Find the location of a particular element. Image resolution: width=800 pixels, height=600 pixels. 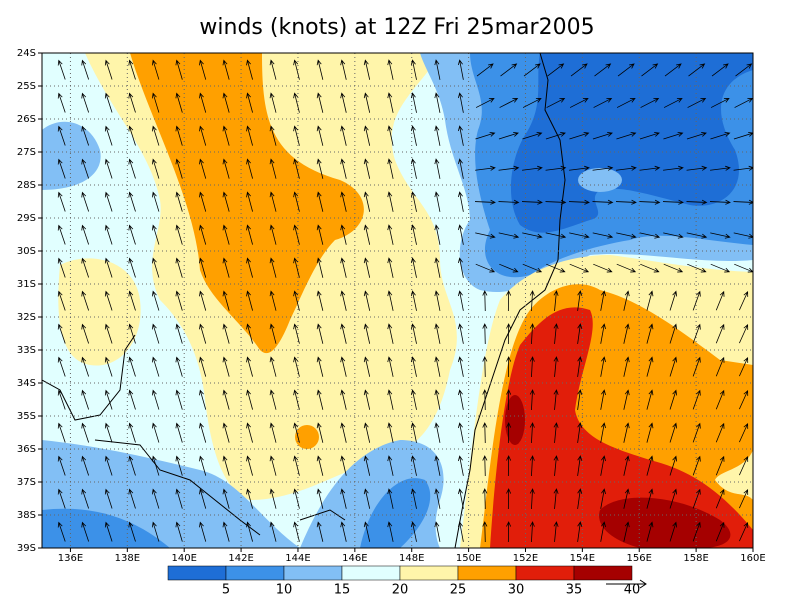

colorbar-label: 25 is located at coordinates (458, 590).